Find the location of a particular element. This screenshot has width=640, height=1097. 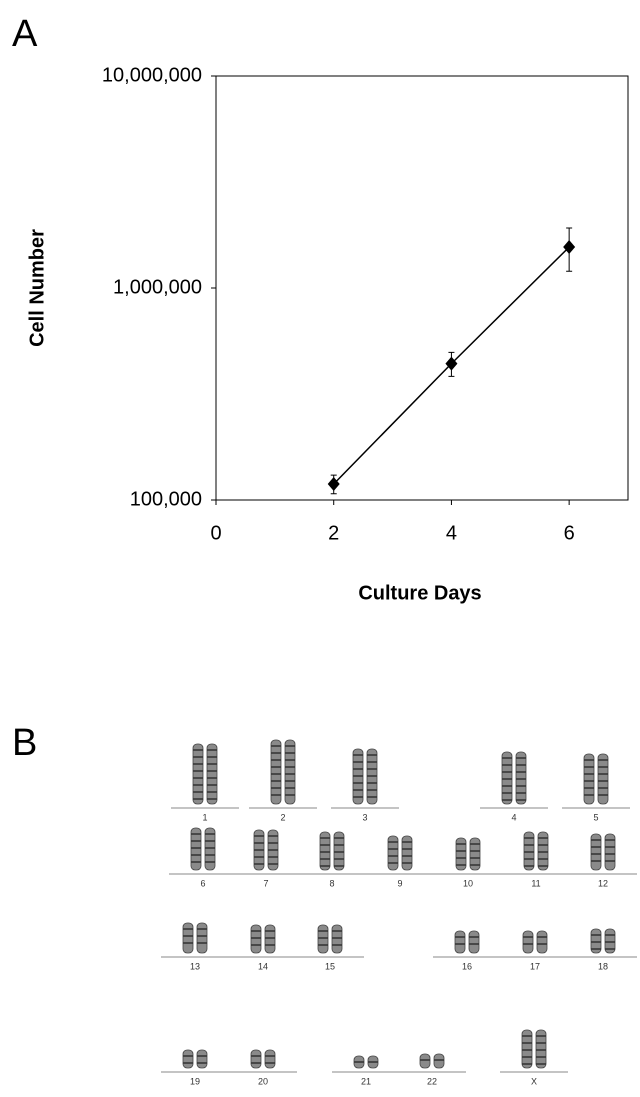

chromosome-pair: 11 is located at coordinates (536, 859).